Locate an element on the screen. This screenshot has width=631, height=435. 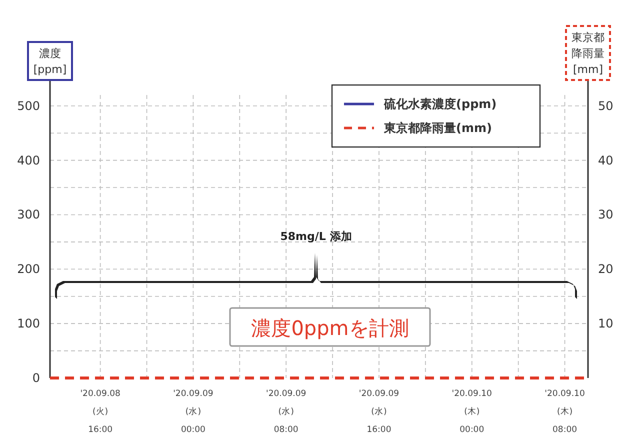
y2-tick-label: 30 is located at coordinates (606, 215).